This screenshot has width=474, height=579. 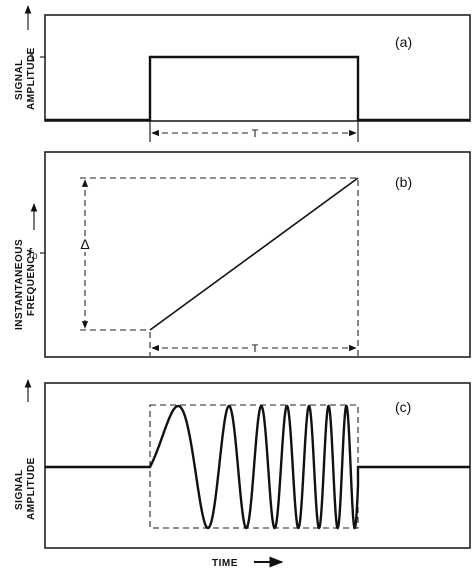 What do you see at coordinates (403, 42) in the screenshot?
I see `panel-label: (a)` at bounding box center [403, 42].